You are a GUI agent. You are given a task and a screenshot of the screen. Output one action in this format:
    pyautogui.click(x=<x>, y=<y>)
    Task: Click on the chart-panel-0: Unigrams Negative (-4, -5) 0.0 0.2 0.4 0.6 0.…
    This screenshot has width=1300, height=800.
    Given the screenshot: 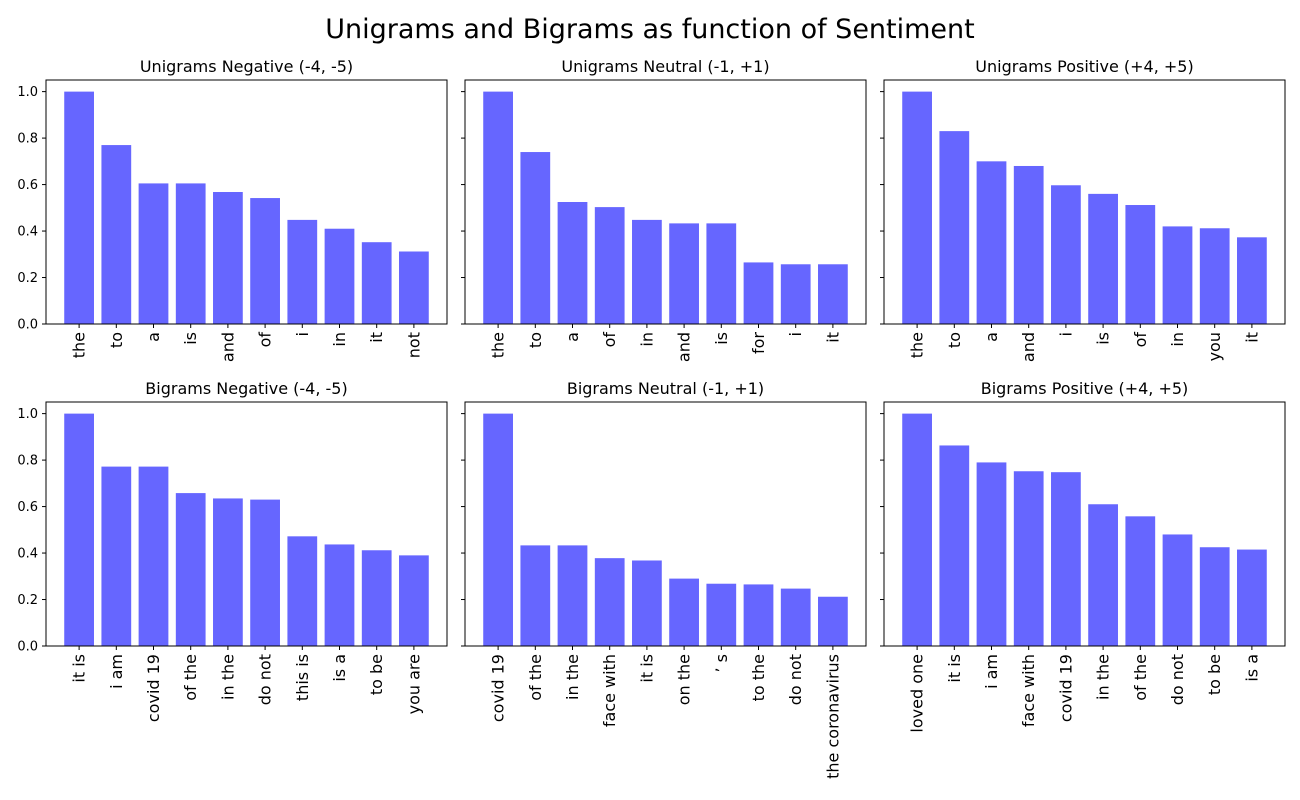 What is the action you would take?
    pyautogui.click(x=232, y=209)
    